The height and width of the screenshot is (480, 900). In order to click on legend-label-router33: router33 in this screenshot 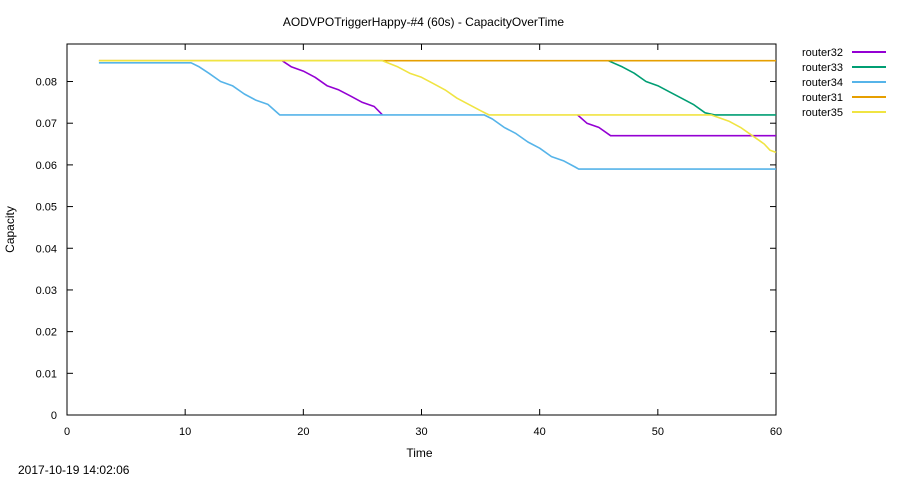, I will do `click(822, 68)`.